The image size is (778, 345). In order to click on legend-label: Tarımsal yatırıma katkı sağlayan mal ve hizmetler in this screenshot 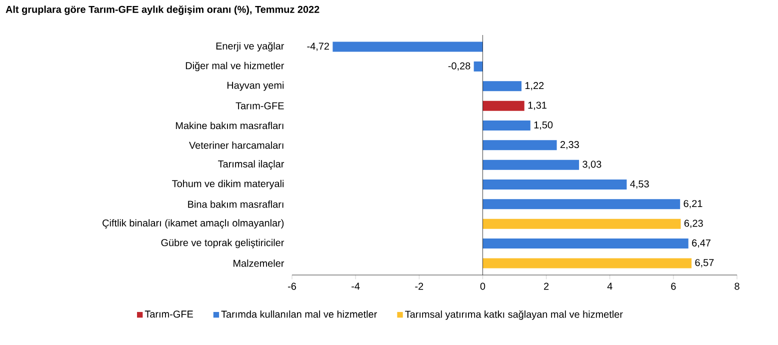, I will do `click(514, 315)`.